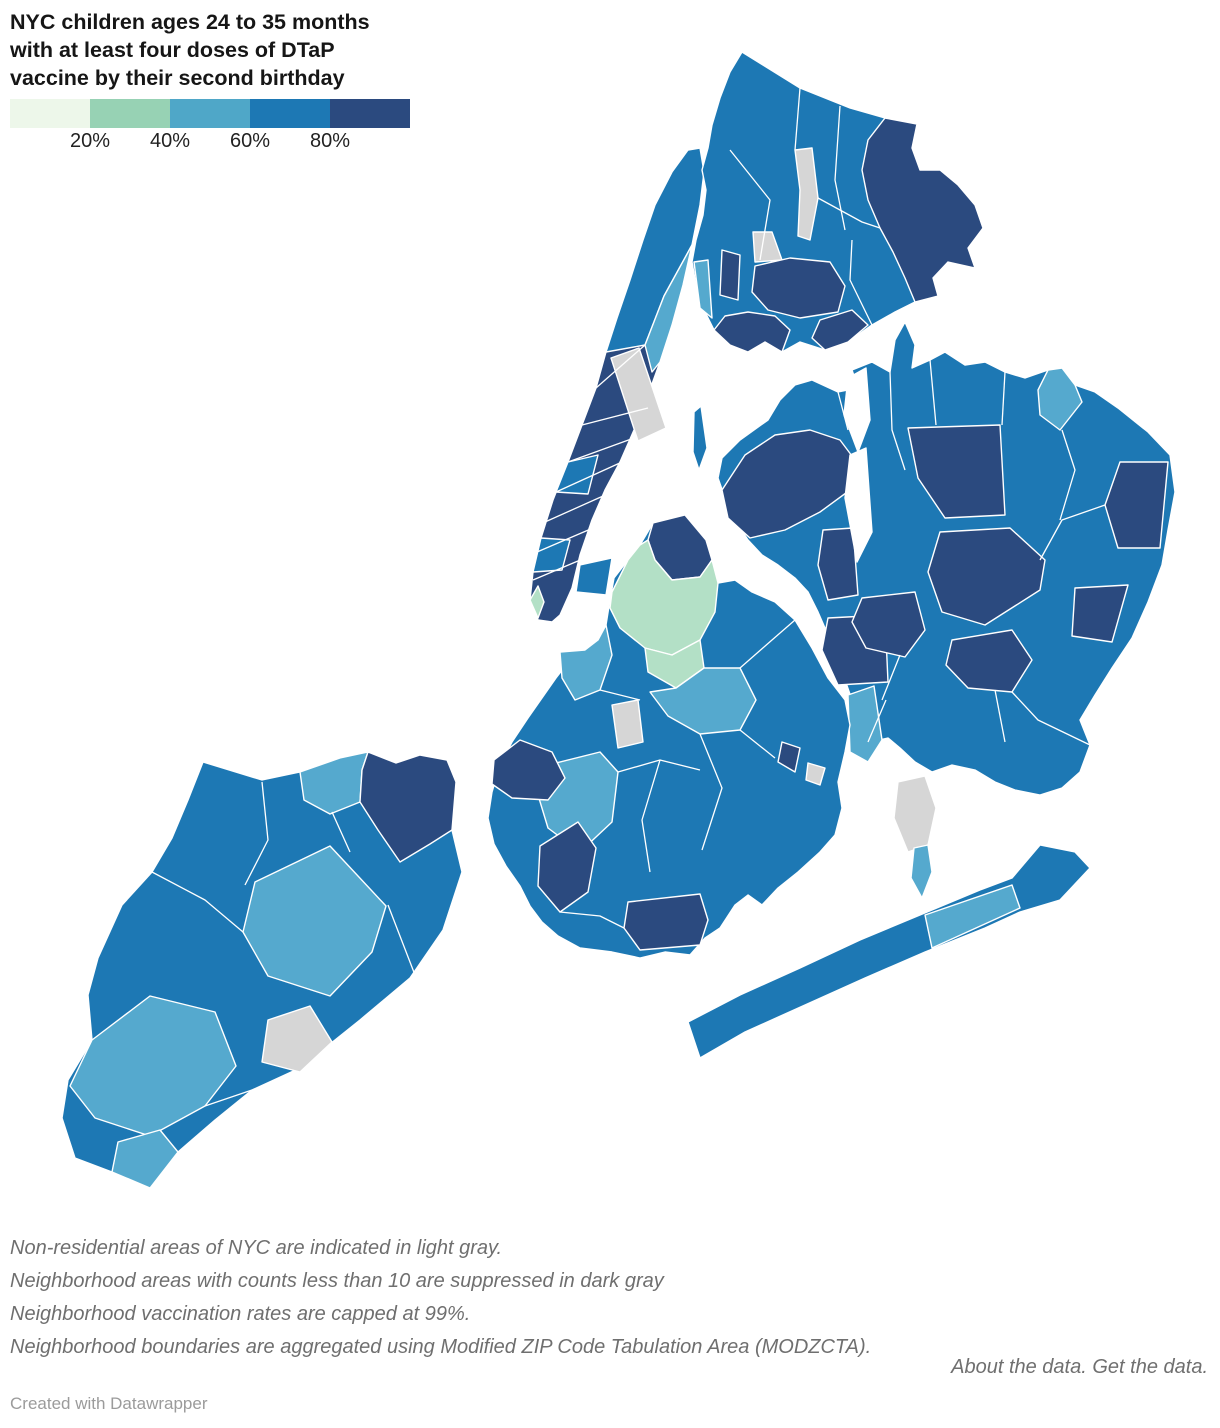 Image resolution: width=1220 pixels, height=1428 pixels. Describe the element at coordinates (170, 141) in the screenshot. I see `legend-tick-label: 40%` at that location.